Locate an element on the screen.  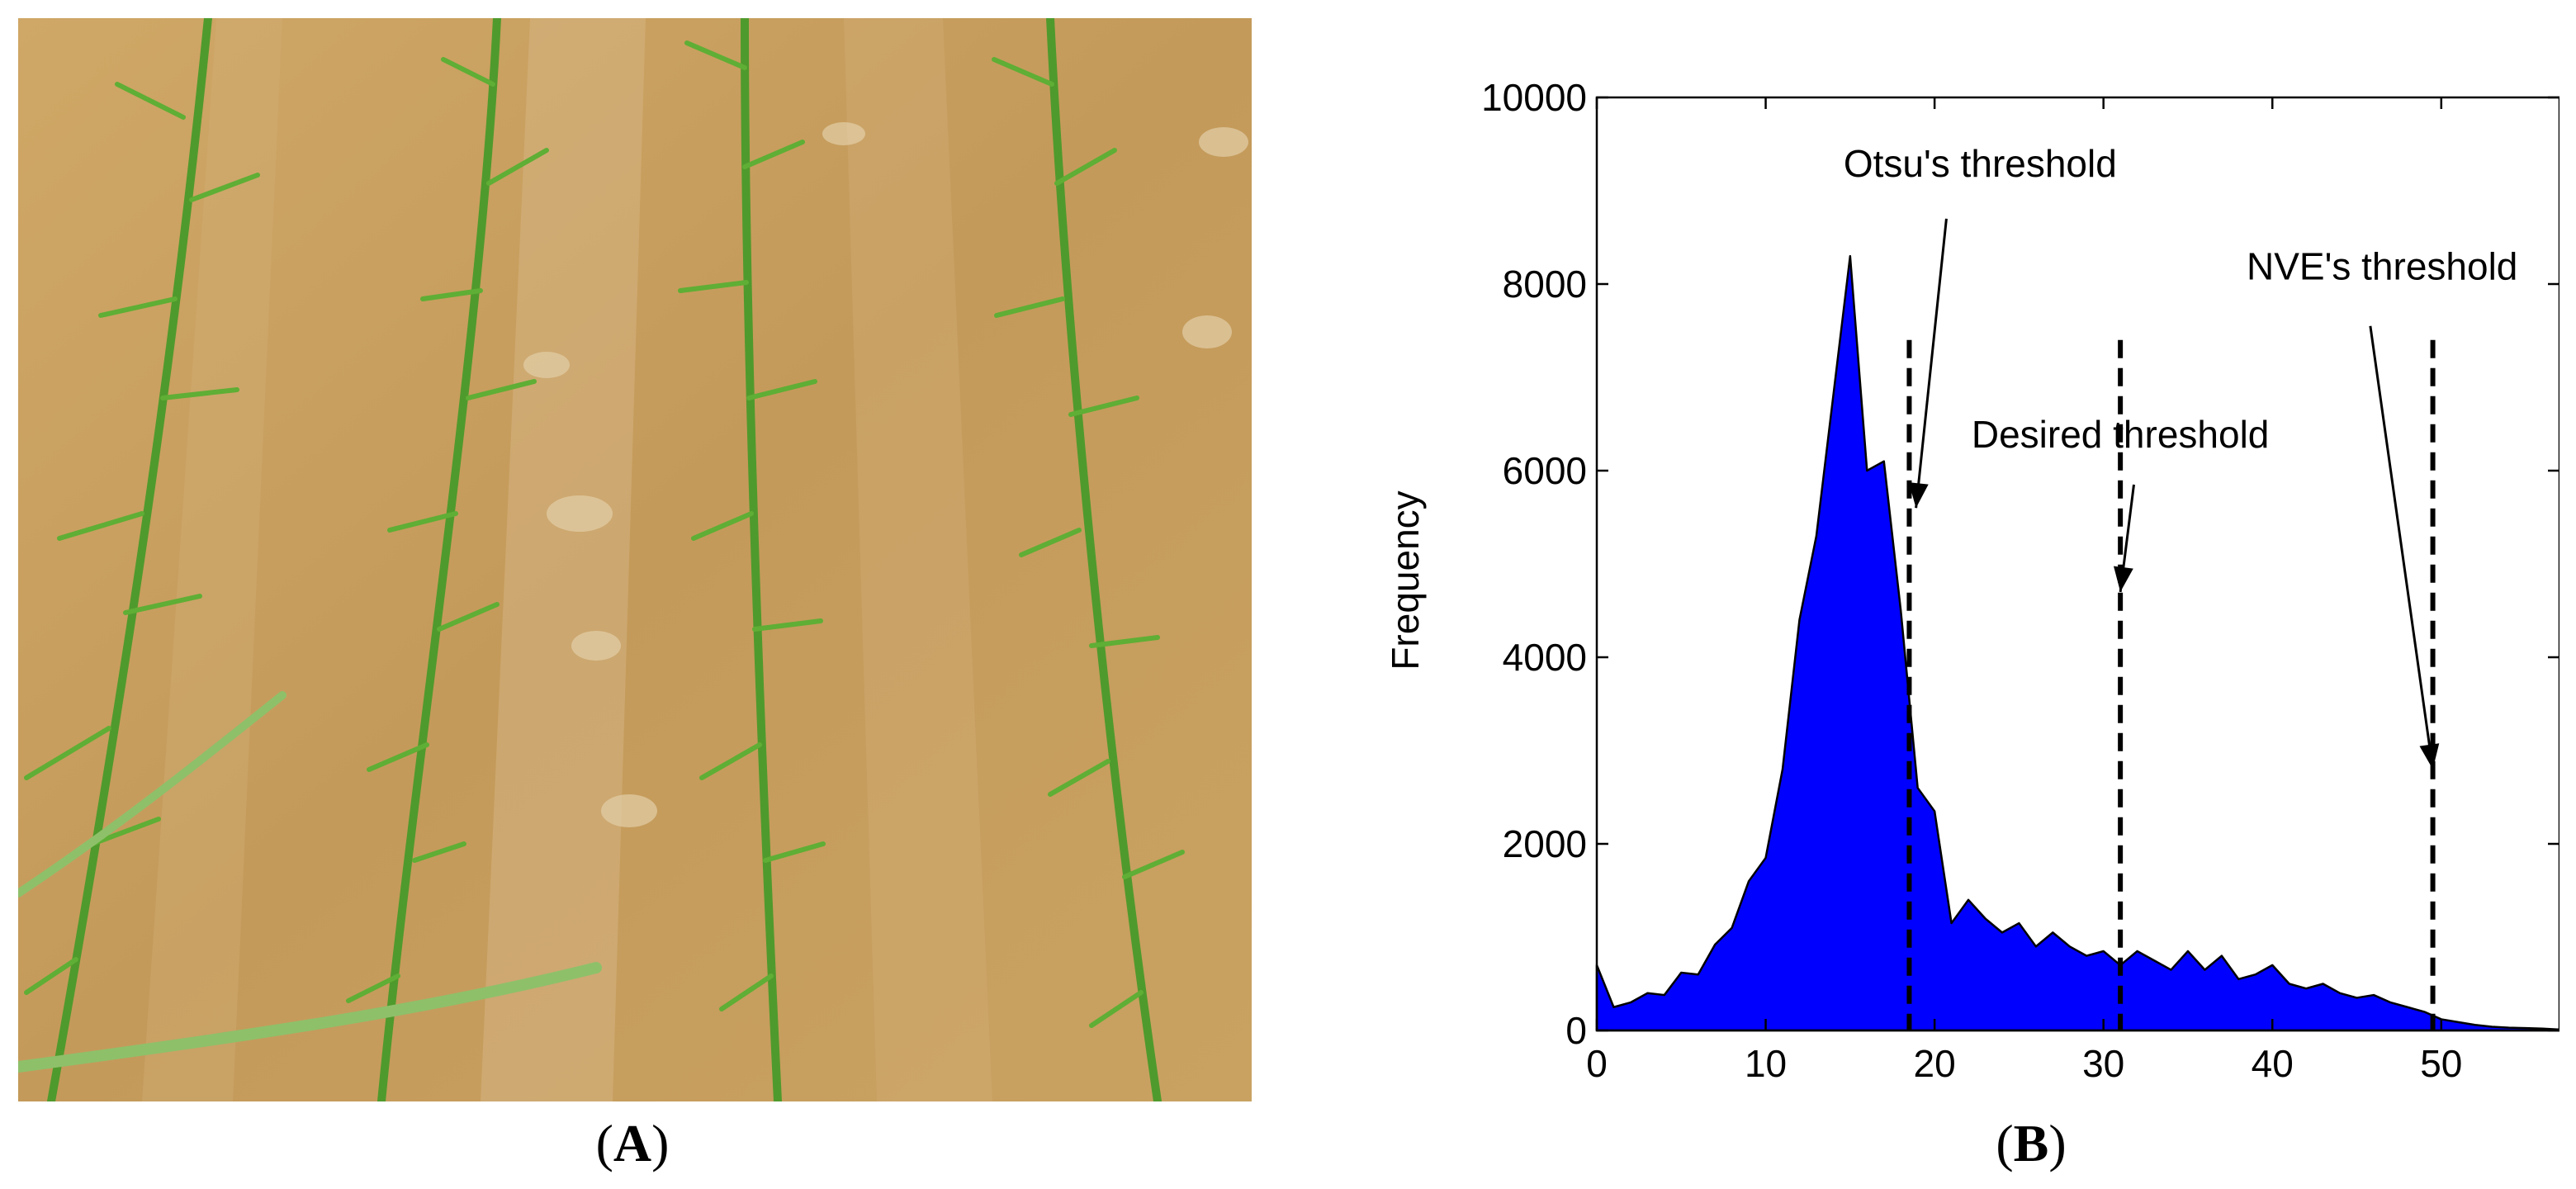
x-tick-label: 20 is located at coordinates (1935, 1063).